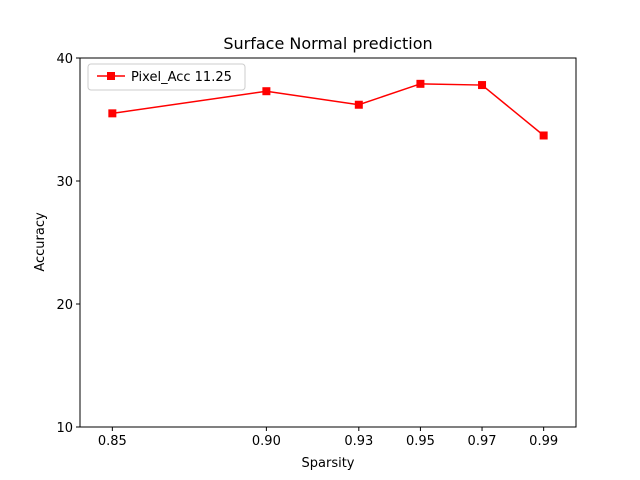 This screenshot has width=640, height=480. Describe the element at coordinates (64, 428) in the screenshot. I see `y-tick-label: 10` at that location.